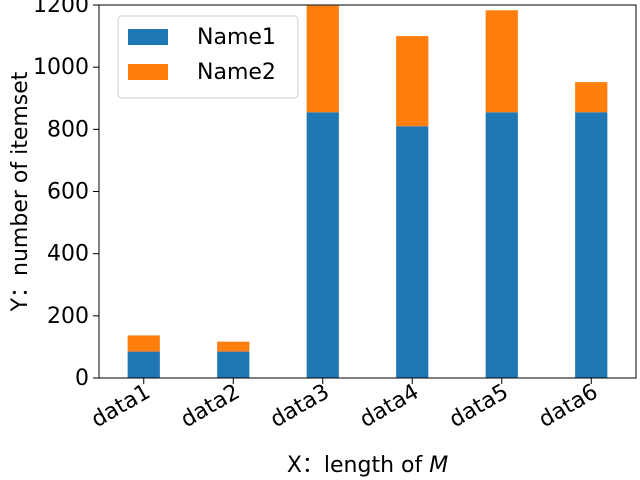  I want to click on y-tick-label: 1000, so click(61, 67).